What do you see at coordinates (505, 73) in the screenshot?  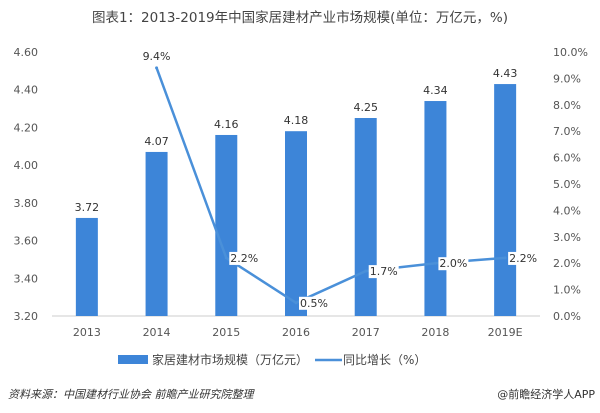 I see `bar-label: 4.43` at bounding box center [505, 73].